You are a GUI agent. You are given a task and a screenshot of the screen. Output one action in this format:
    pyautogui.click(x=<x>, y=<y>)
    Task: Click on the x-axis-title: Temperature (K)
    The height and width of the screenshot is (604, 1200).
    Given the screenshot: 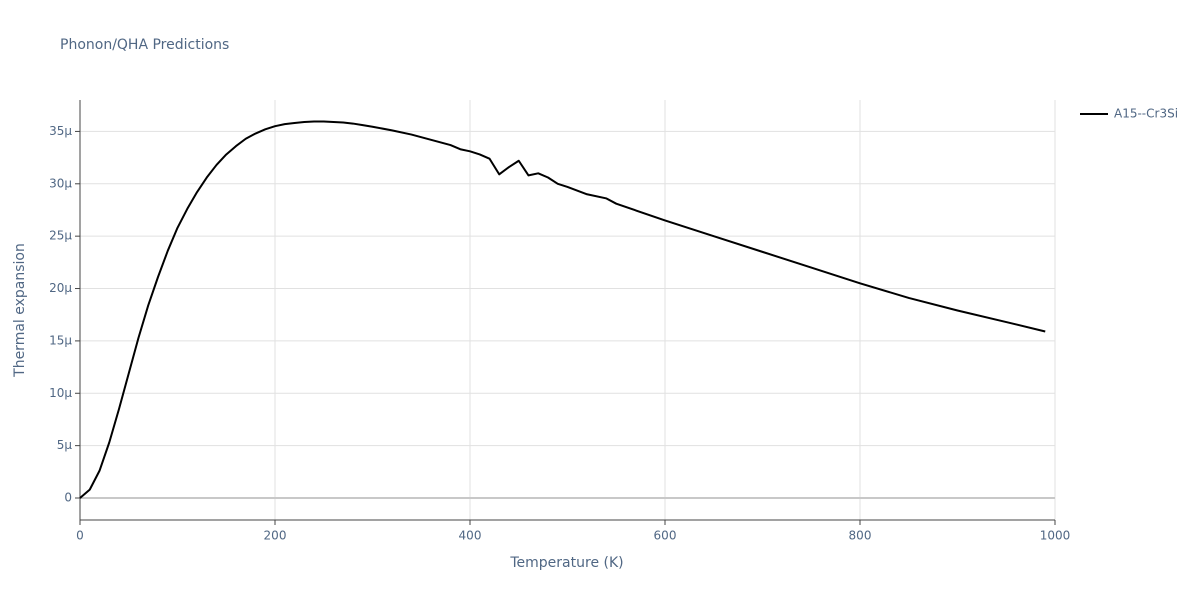 What is the action you would take?
    pyautogui.click(x=566, y=563)
    